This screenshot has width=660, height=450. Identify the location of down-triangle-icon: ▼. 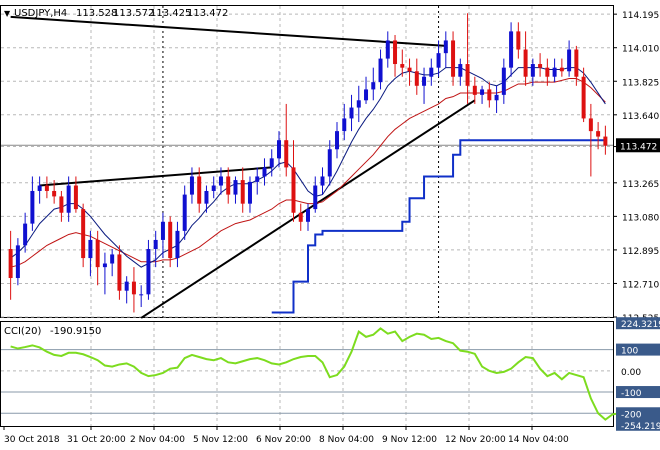
(7, 13).